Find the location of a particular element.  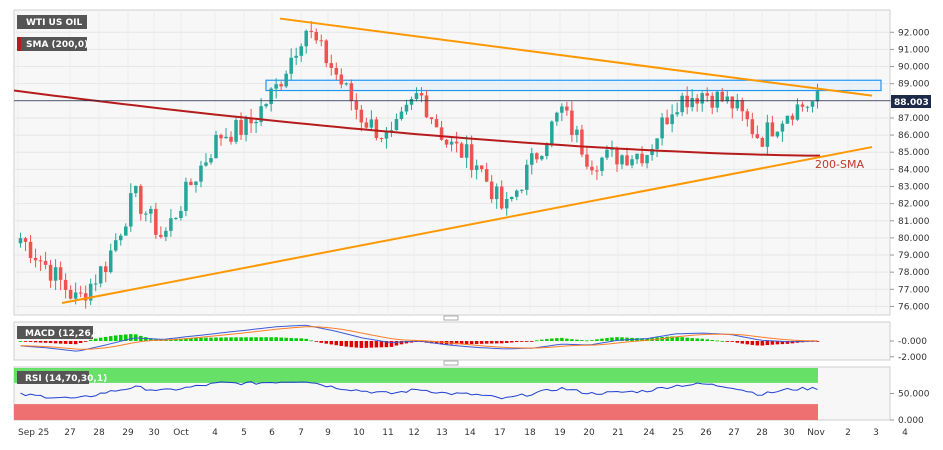

price-tick-label: 76.000 is located at coordinates (914, 307).